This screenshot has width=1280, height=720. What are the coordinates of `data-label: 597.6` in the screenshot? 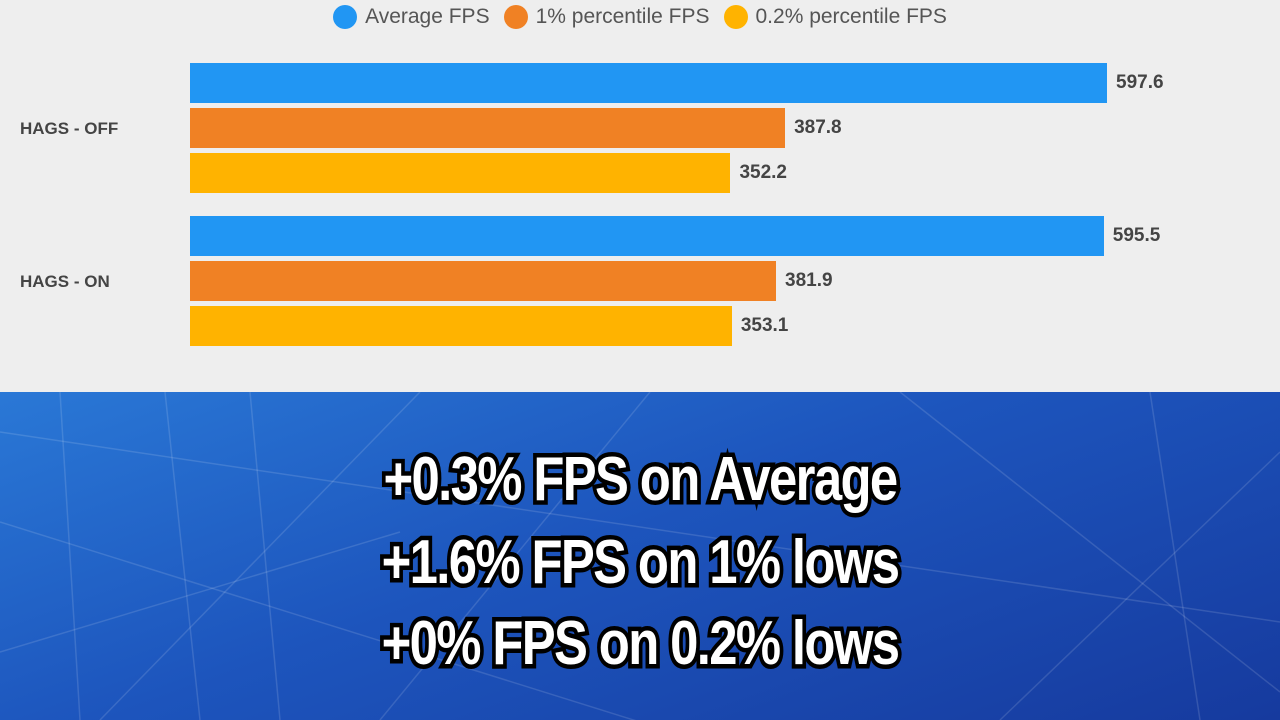 It's located at (1140, 82).